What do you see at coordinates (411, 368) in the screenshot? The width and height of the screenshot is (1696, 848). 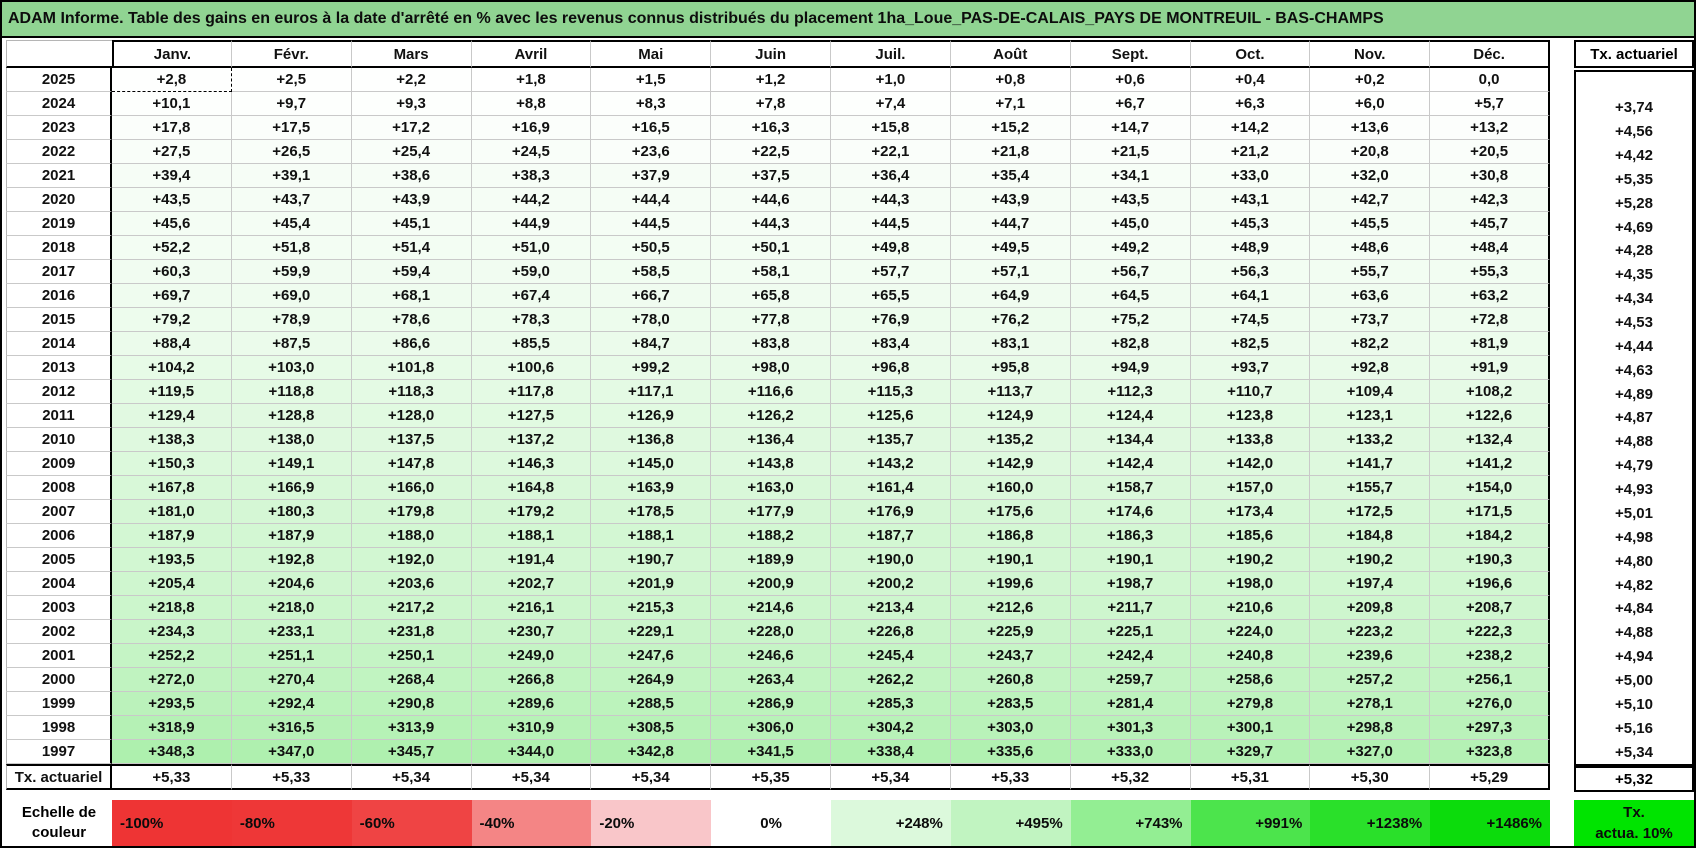 I see `cell-2013-m3: +101,8` at bounding box center [411, 368].